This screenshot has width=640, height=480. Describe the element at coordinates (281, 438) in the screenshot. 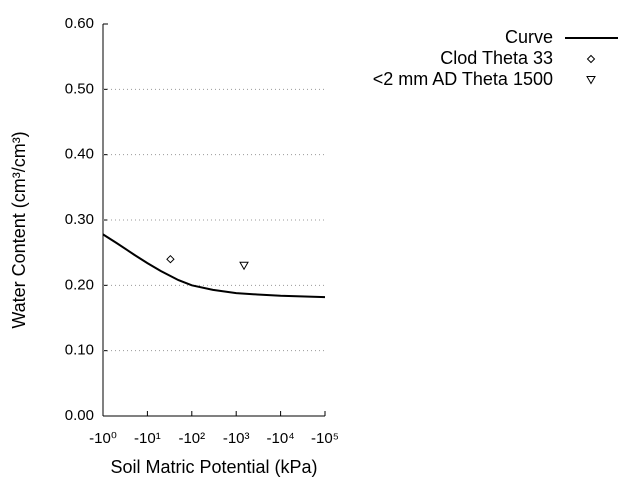

I see `x-tick-label: -10⁴` at that location.